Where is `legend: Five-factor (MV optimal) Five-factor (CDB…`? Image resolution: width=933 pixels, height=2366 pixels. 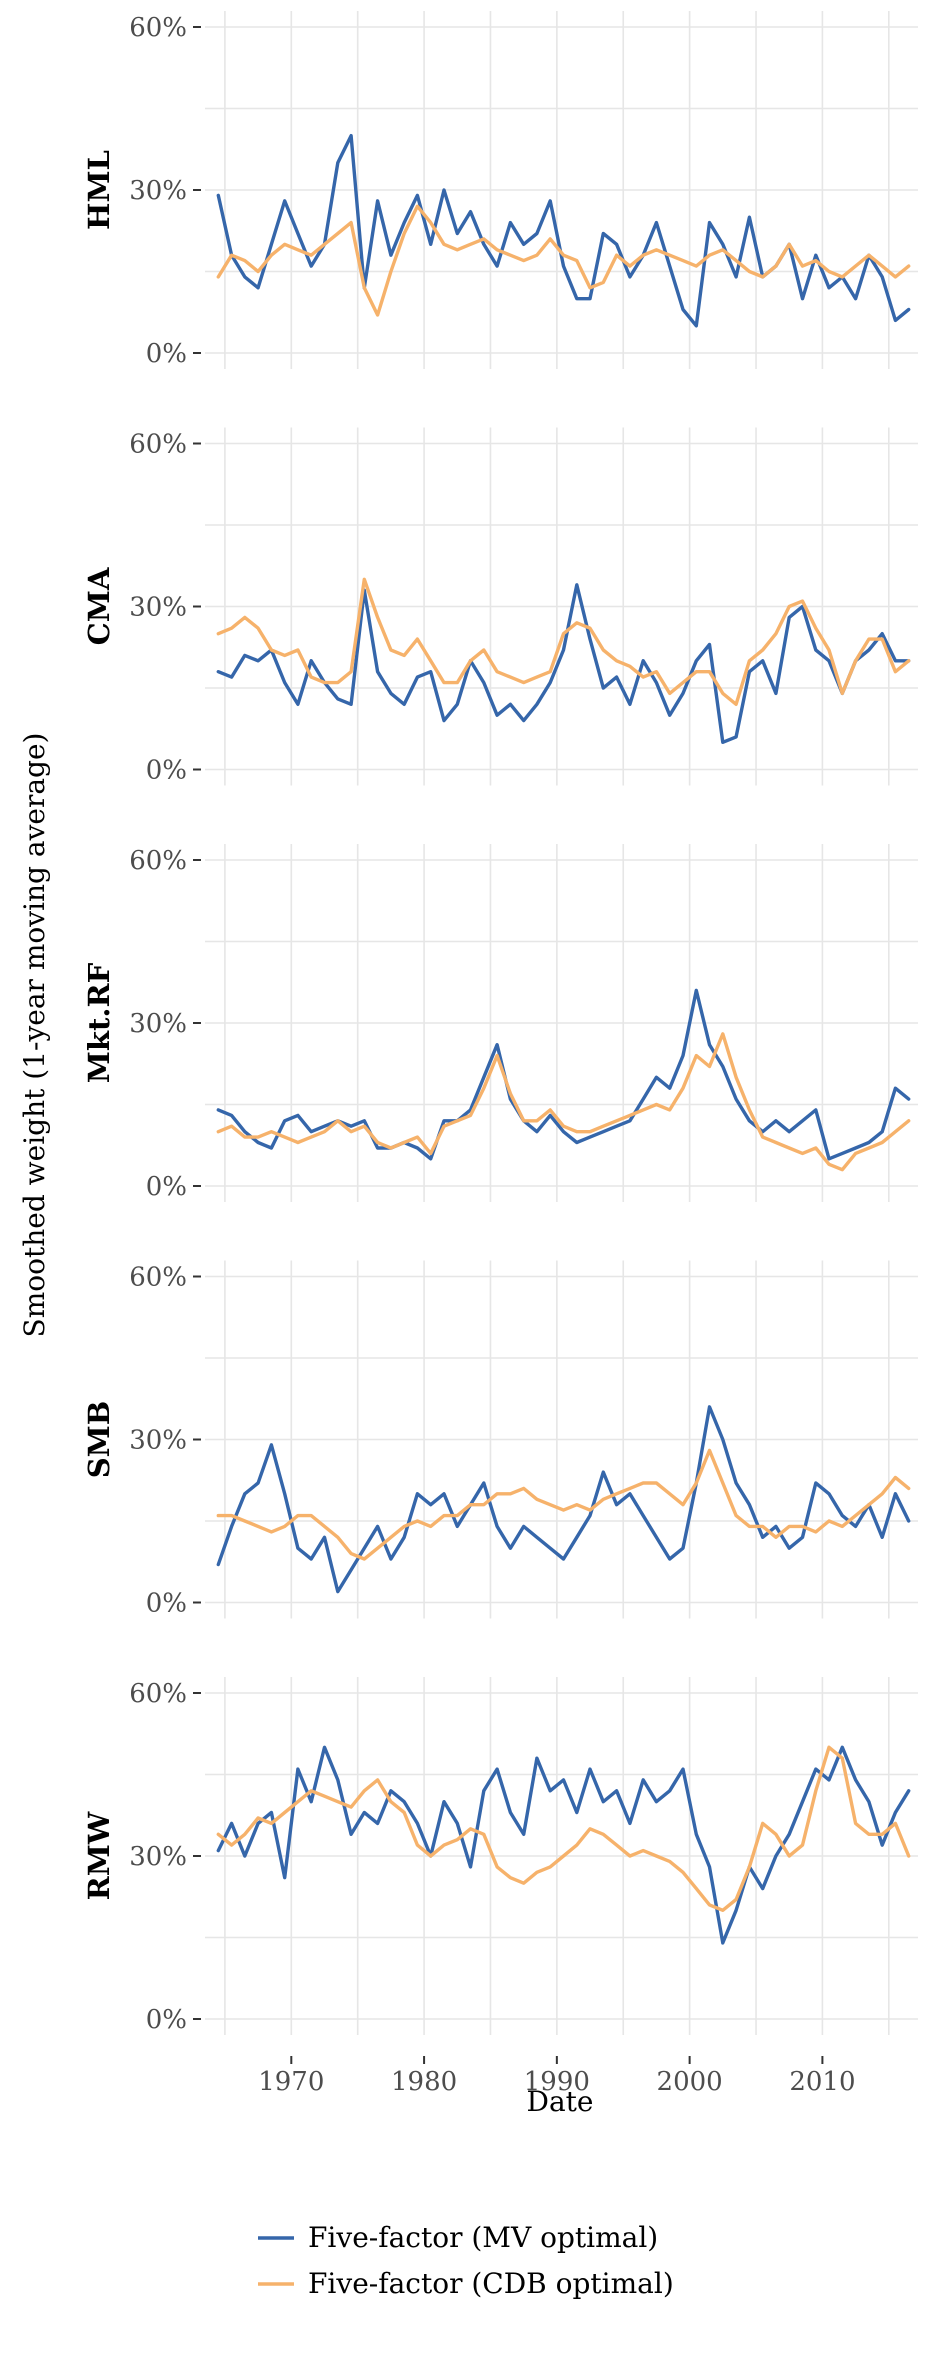 legend: Five-factor (MV optimal) Five-factor (CDB… is located at coordinates (466, 2260).